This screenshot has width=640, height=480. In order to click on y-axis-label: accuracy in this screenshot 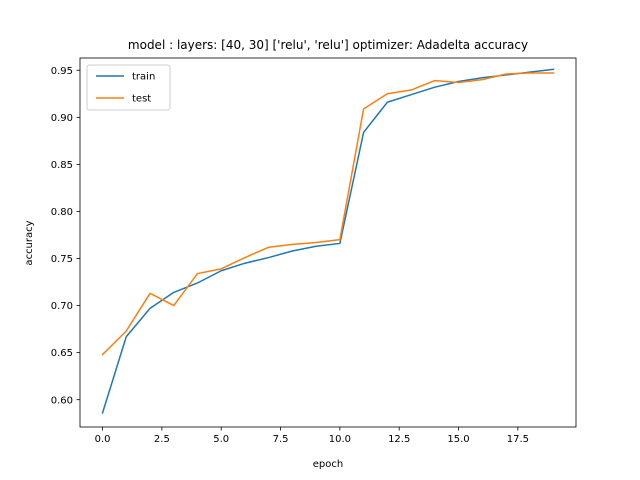, I will do `click(29, 242)`.